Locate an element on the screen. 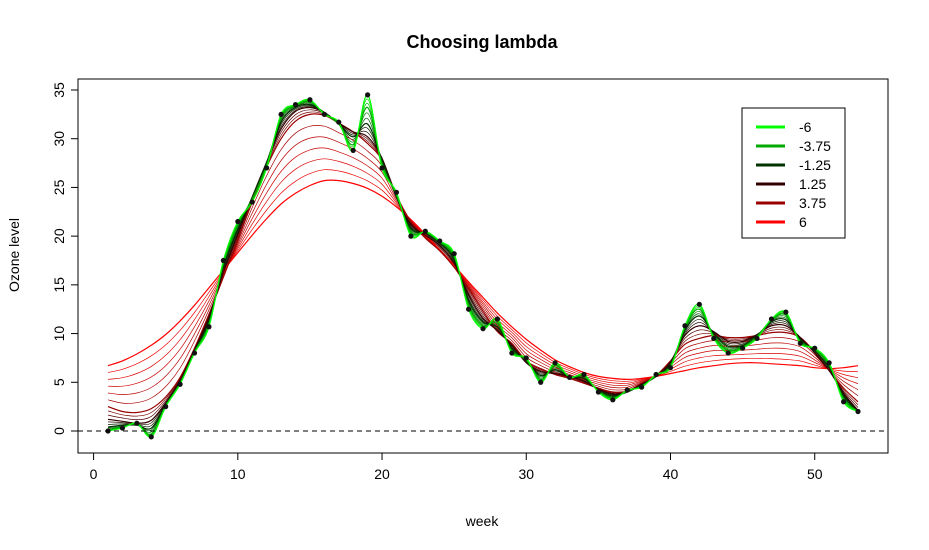  y-tick-label: 25 is located at coordinates (59, 187).